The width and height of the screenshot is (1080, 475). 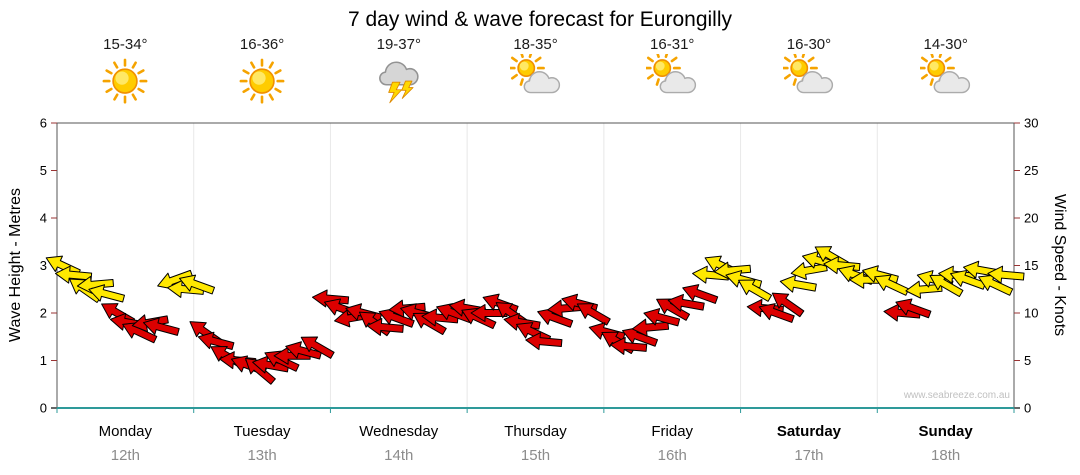 I want to click on date-label: 18th, so click(x=945, y=455).